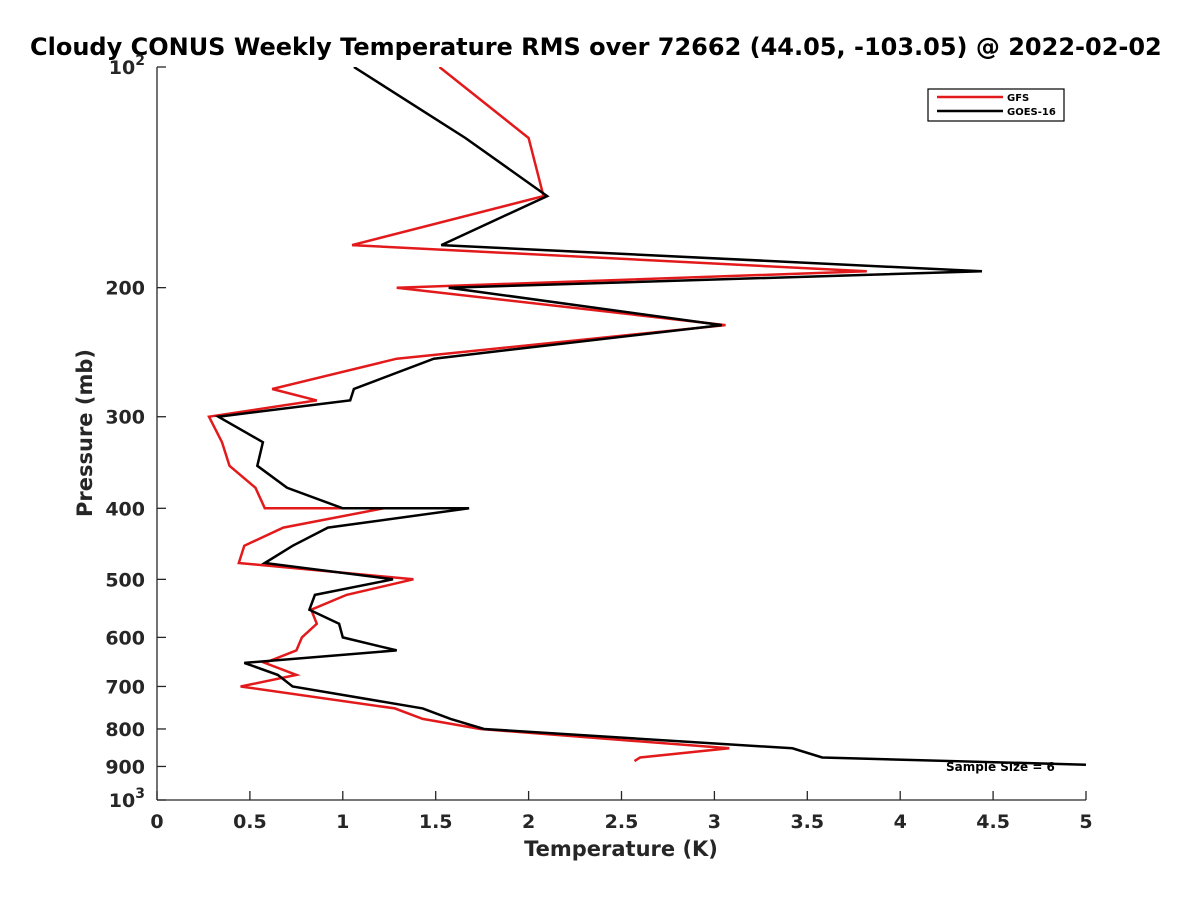 The image size is (1200, 900). What do you see at coordinates (1000, 767) in the screenshot?
I see `sample-size-annotation: Sample Size = 6` at bounding box center [1000, 767].